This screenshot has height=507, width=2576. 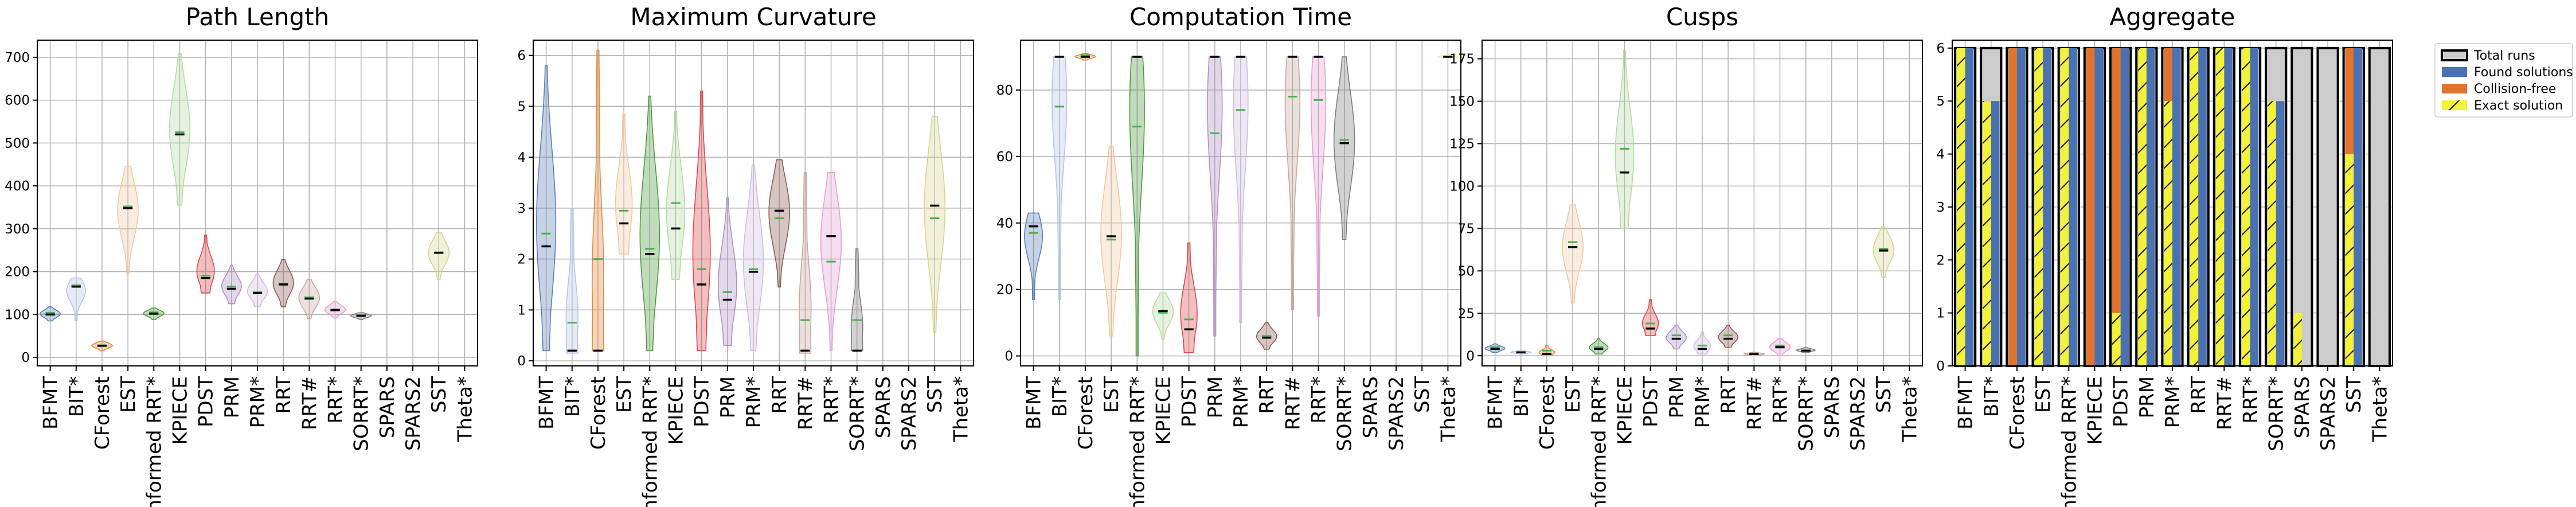 I want to click on violin-rrt-star, so click(x=1318, y=186).